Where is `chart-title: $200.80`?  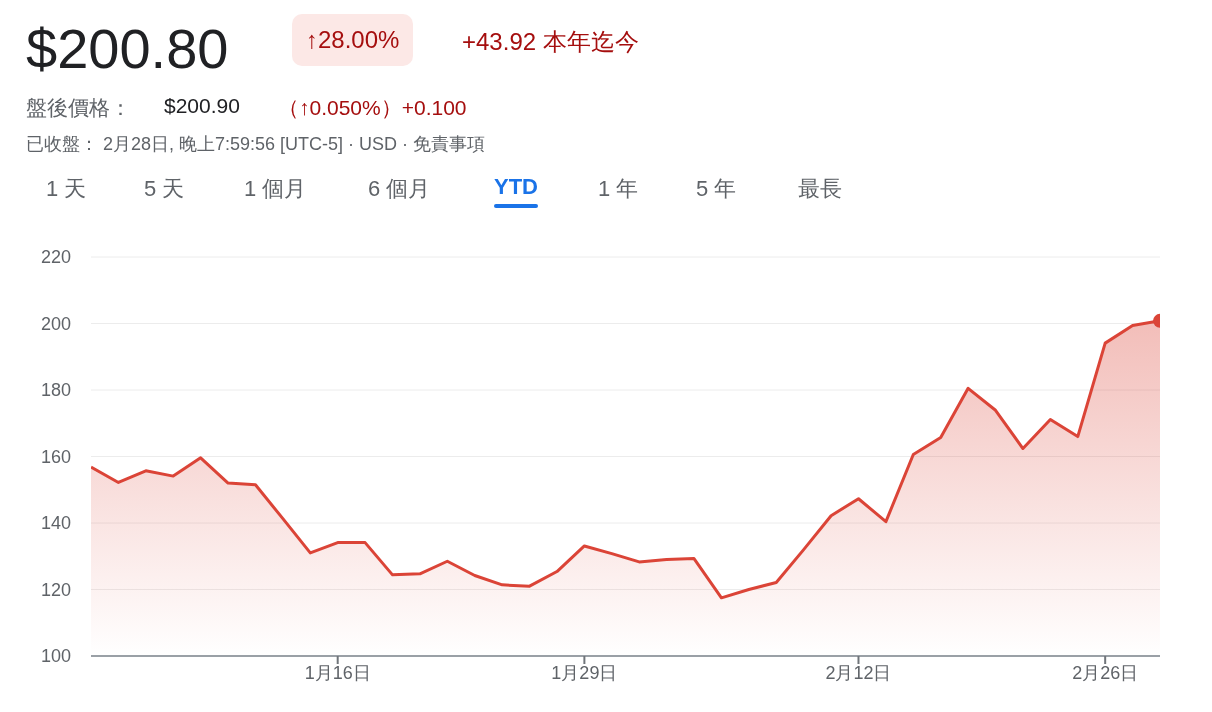 chart-title: $200.80 is located at coordinates (127, 48).